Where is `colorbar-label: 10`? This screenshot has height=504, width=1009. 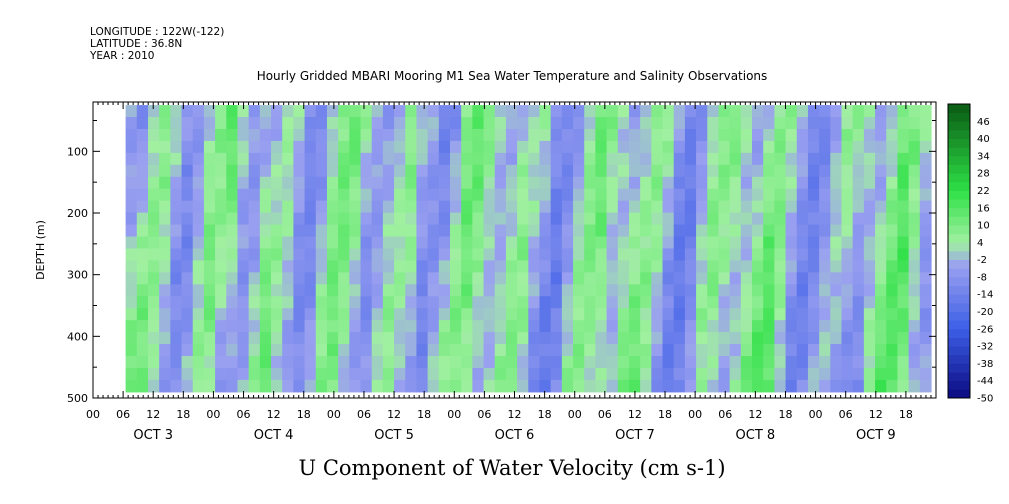
colorbar-label: 10 is located at coordinates (983, 226).